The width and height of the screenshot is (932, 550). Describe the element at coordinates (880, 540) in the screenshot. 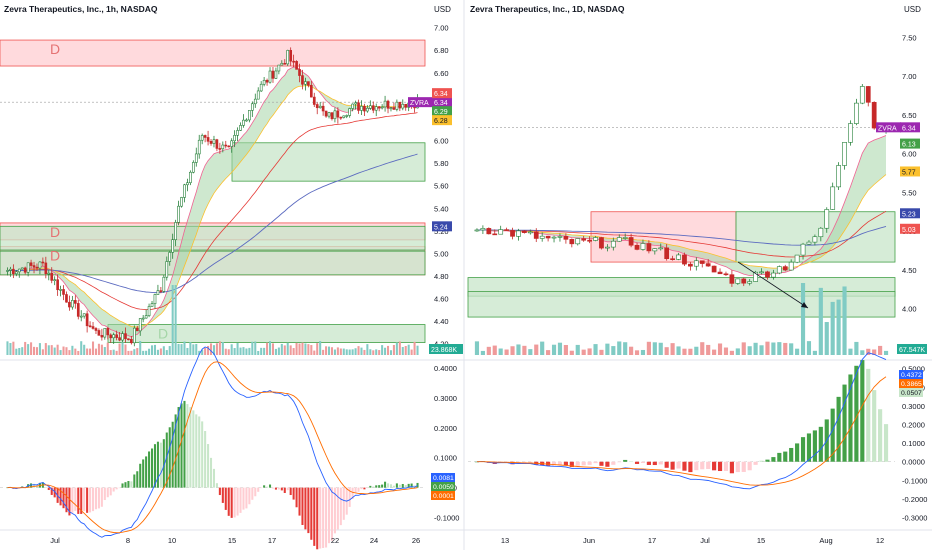

I see `right-time-label: 12` at that location.